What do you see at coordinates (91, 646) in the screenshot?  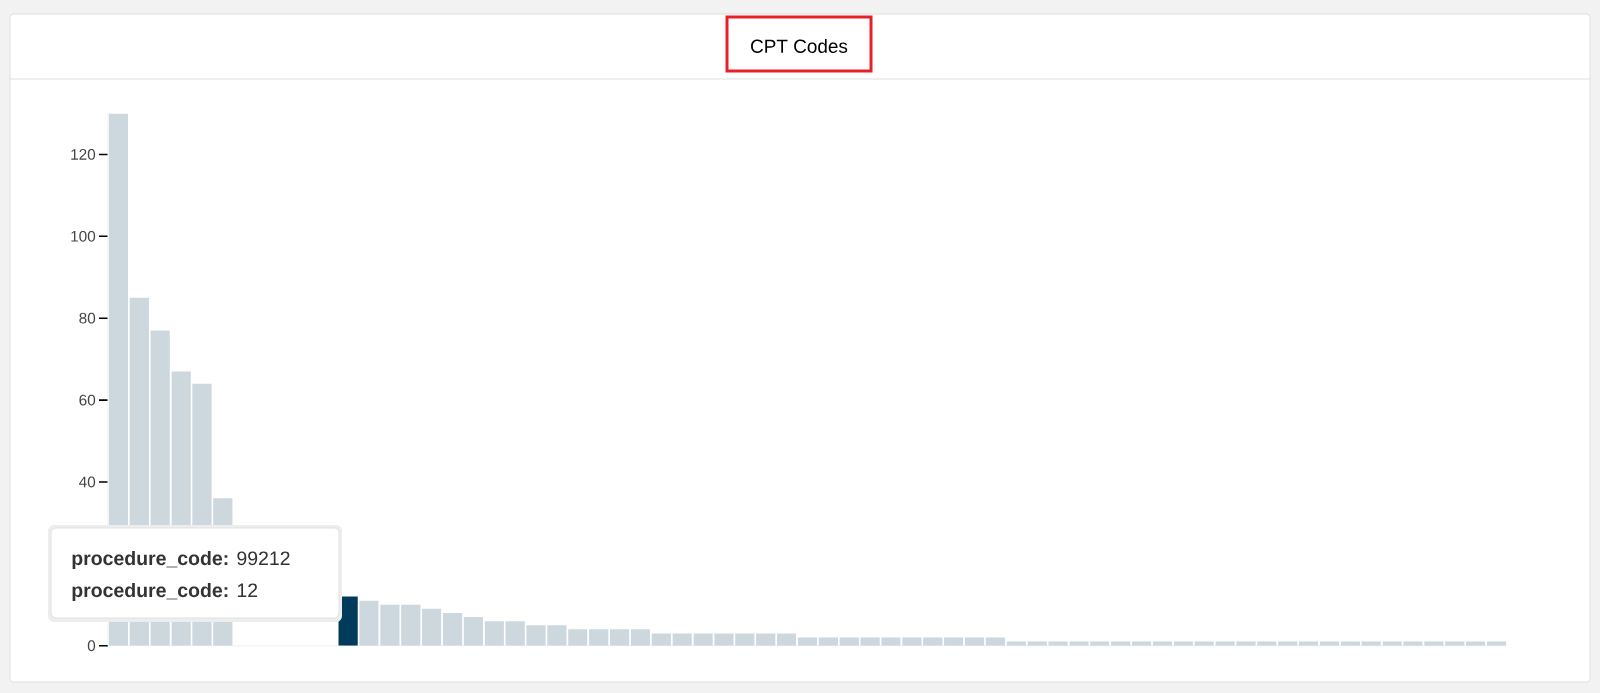 I see `y-tick-label: 0` at bounding box center [91, 646].